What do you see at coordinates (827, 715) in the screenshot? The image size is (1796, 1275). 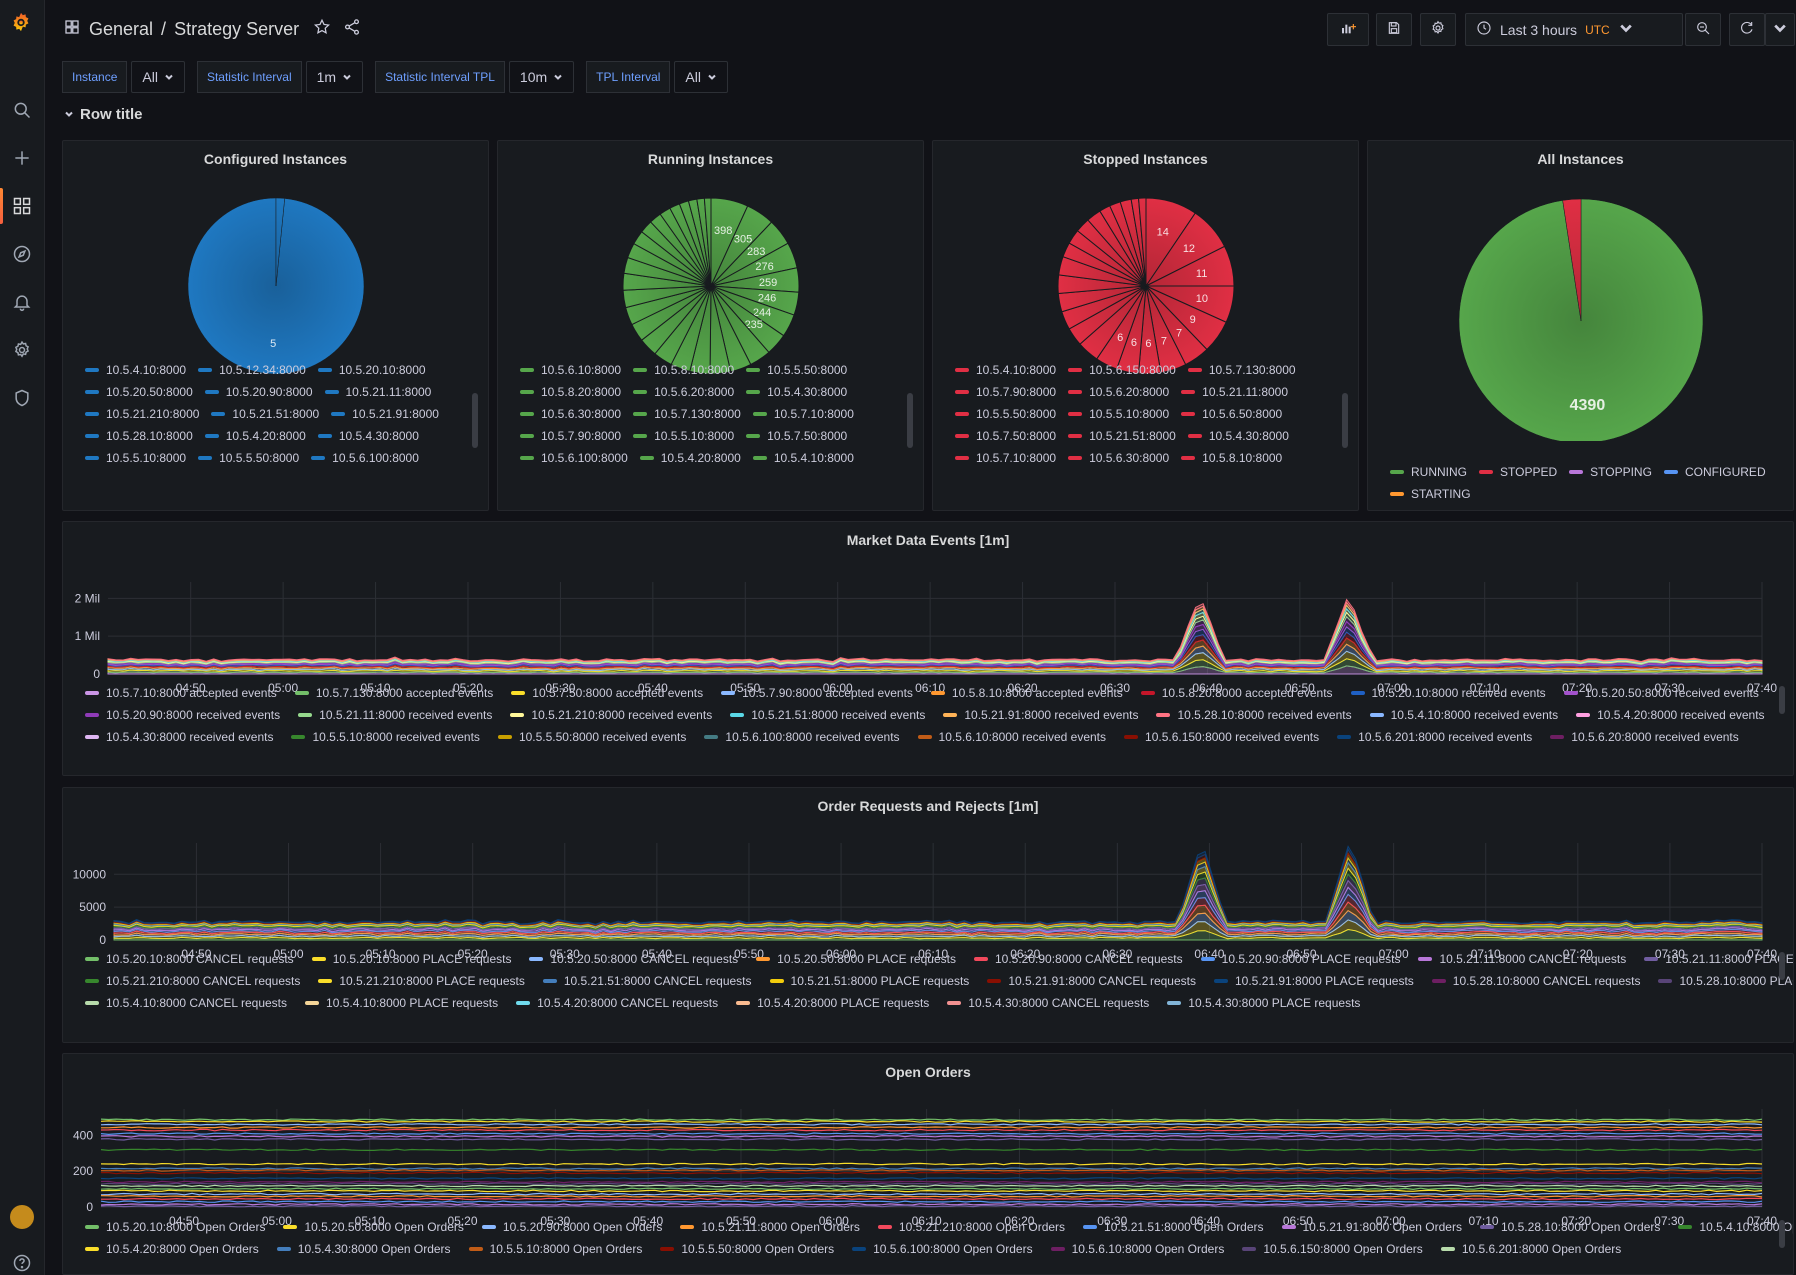 I see `legend-item: 10.5.21.51:8000 received events` at bounding box center [827, 715].